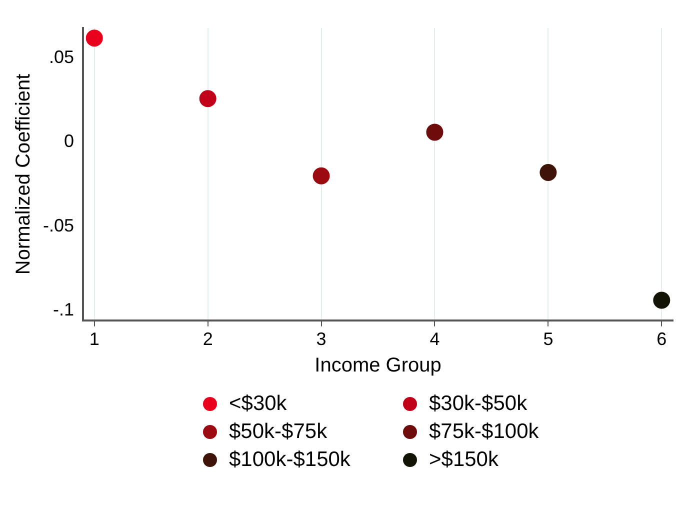  I want to click on legend-label: >$150k, so click(463, 460).